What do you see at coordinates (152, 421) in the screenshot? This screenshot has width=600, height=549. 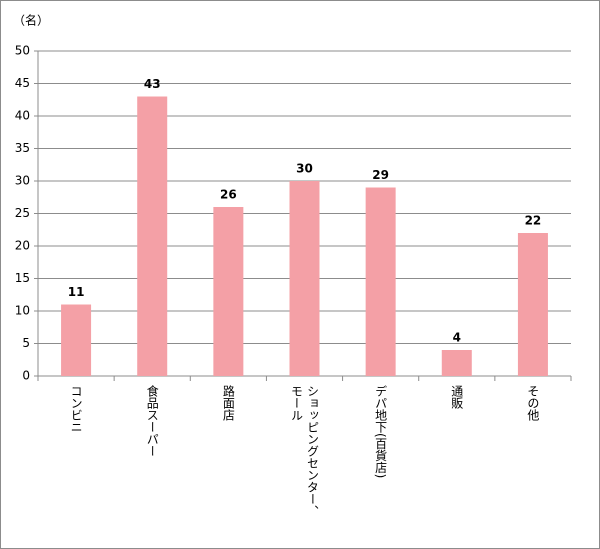 I see `x-tick-label: 食品スーパー` at bounding box center [152, 421].